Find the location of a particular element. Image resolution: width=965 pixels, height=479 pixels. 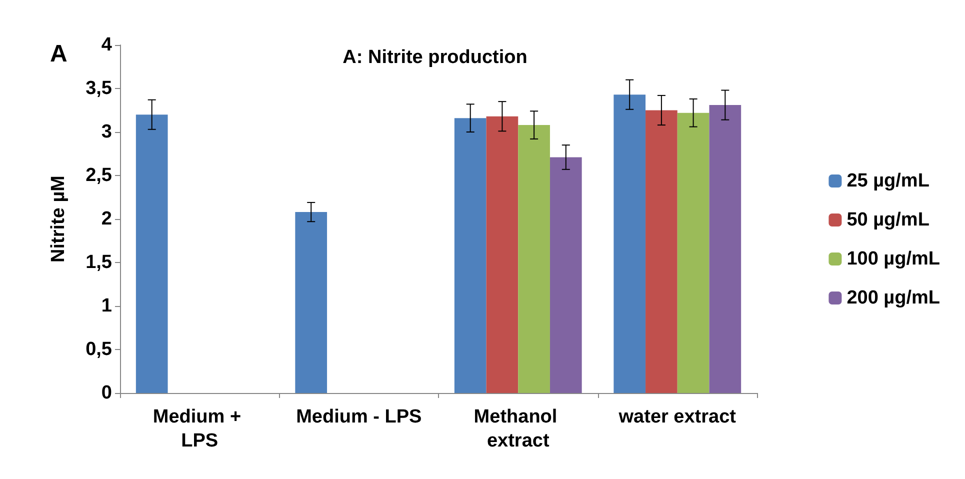

text: A is located at coordinates (59, 54).